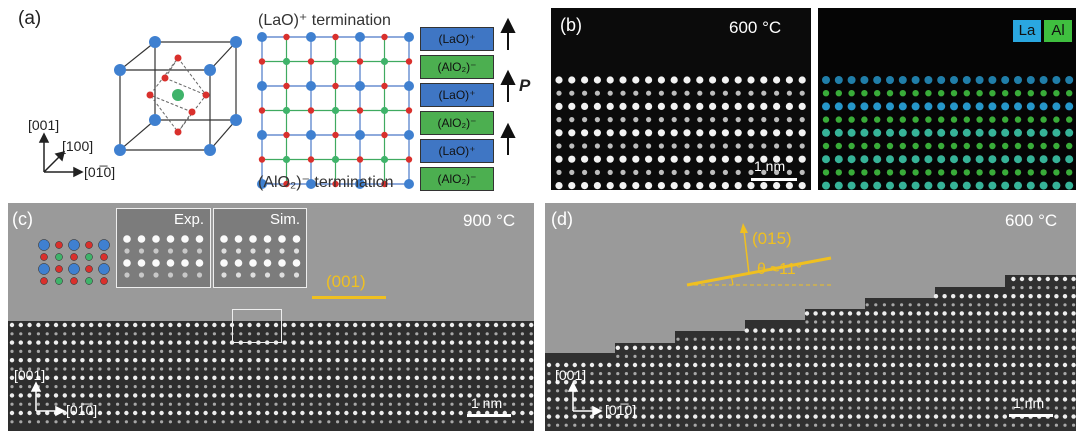 This screenshot has width=1080, height=437. I want to click on model-atom, so click(104, 245).